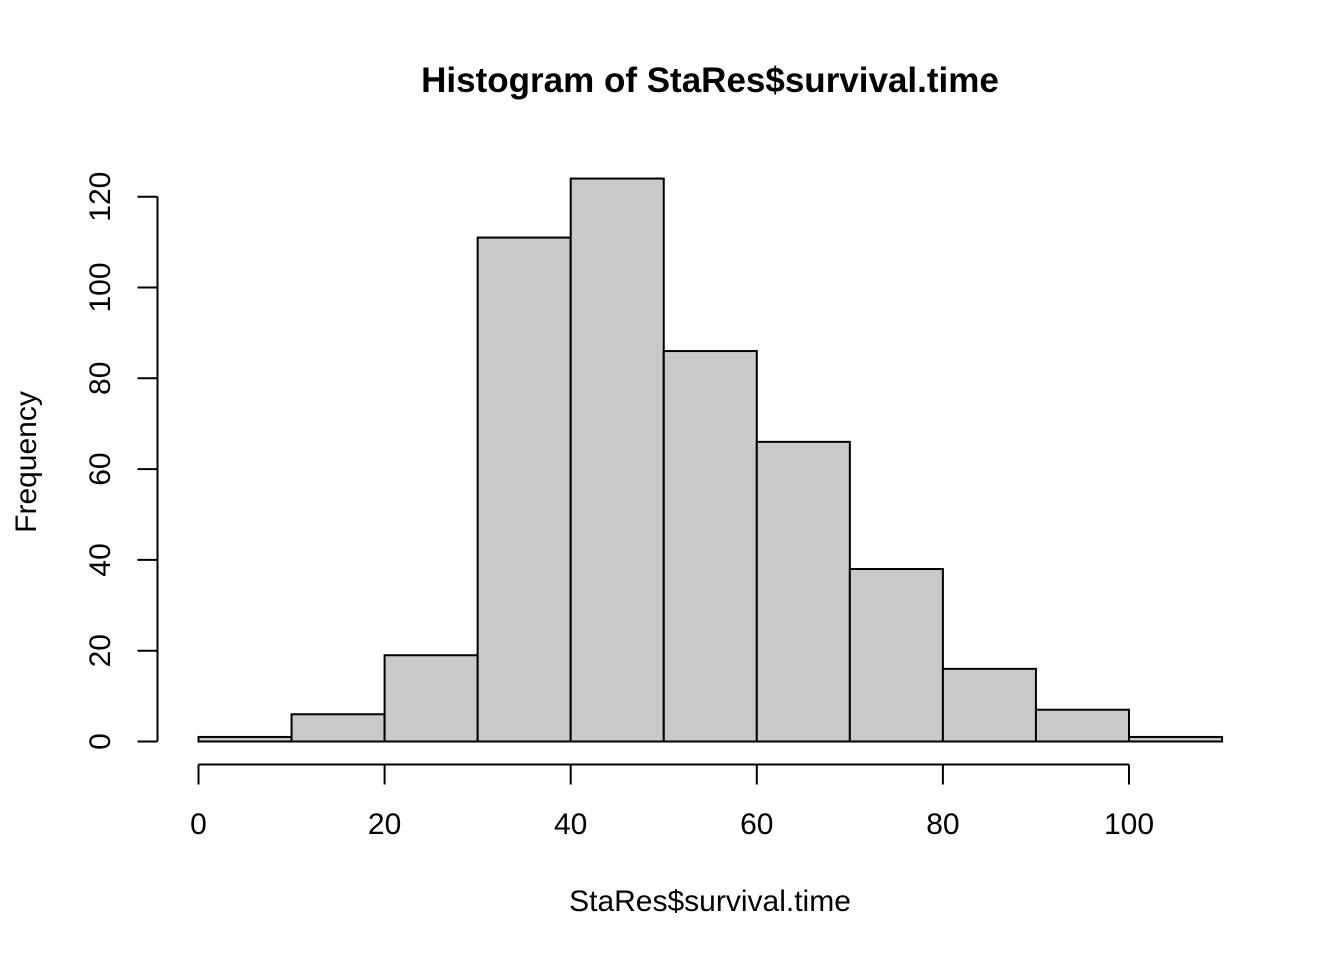 The width and height of the screenshot is (1344, 960). Describe the element at coordinates (942, 824) in the screenshot. I see `x-tick-label: 80` at that location.